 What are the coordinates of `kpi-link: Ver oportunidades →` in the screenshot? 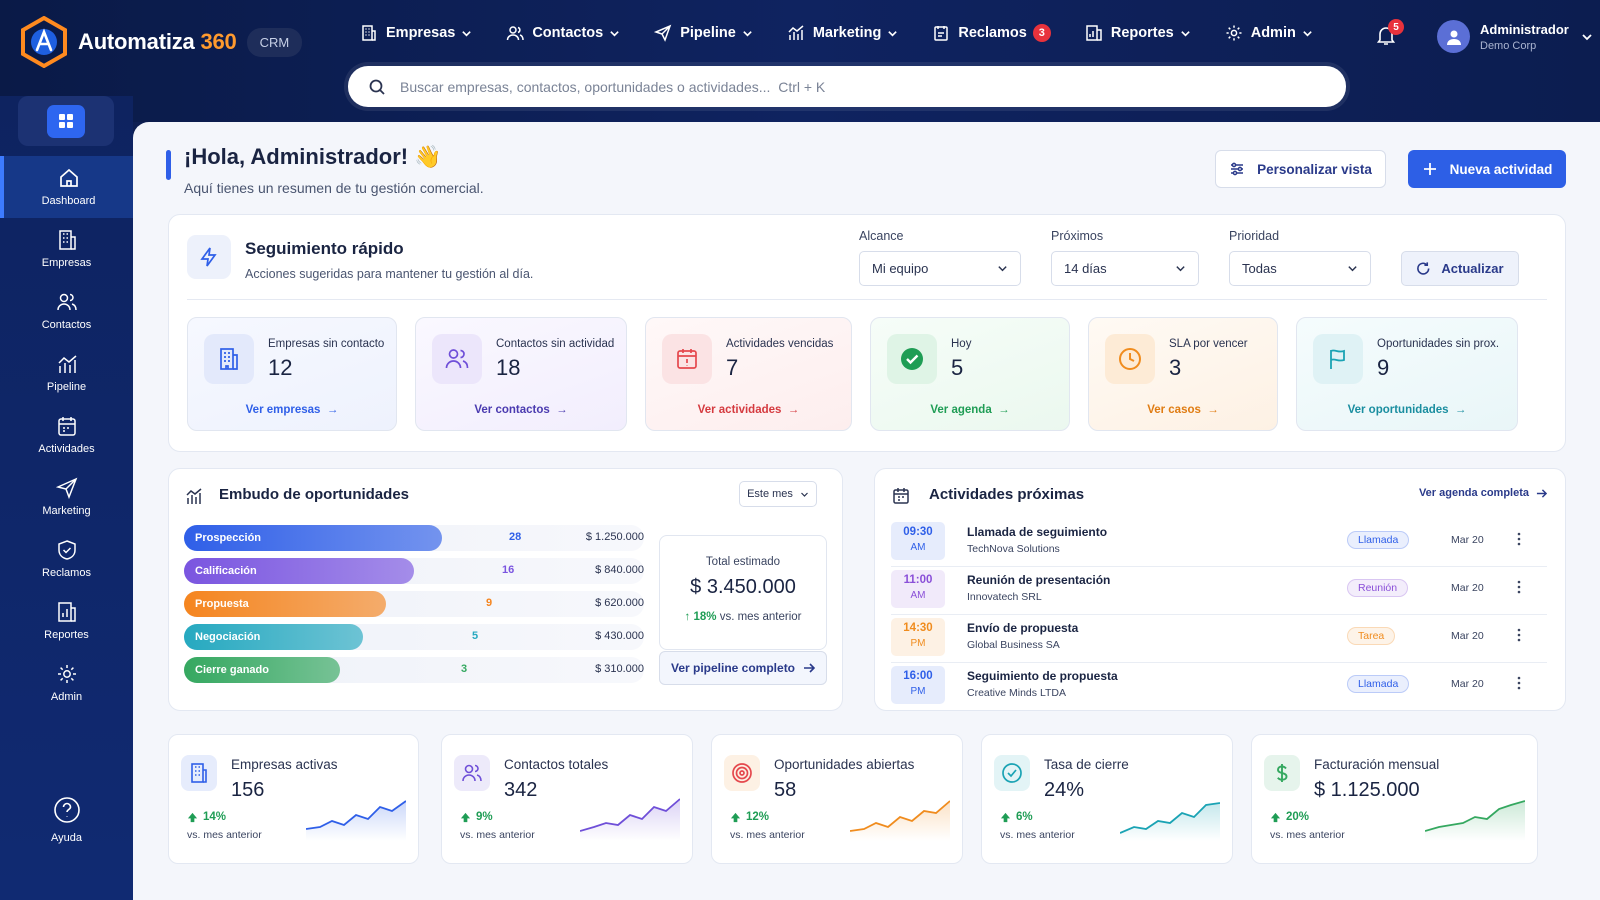 It's located at (1407, 410).